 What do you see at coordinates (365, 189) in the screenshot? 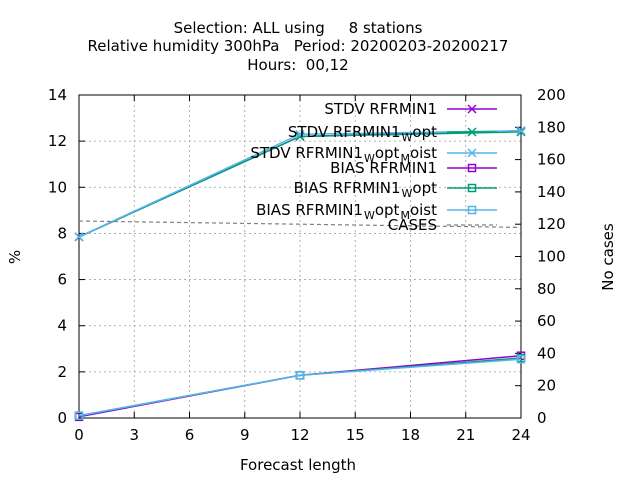
I see `legend-label: BIAS RFRMIN1Wopt` at bounding box center [365, 189].